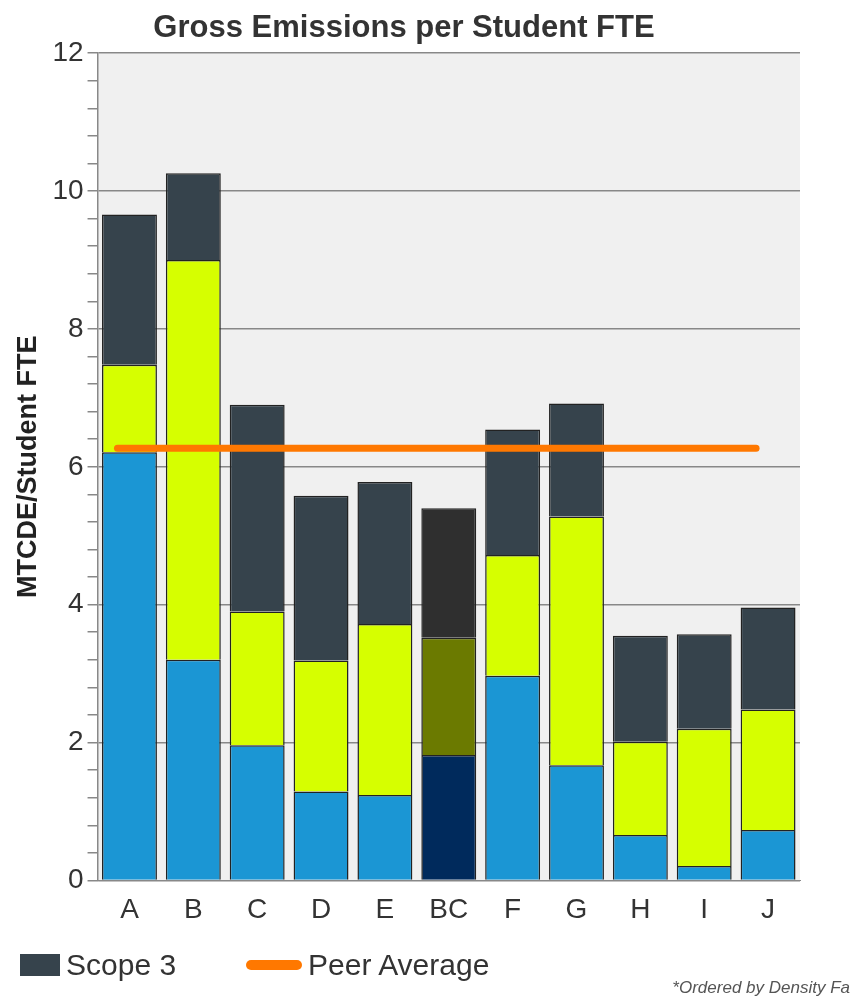  I want to click on text: *Ordered by Density Fa, so click(761, 988).